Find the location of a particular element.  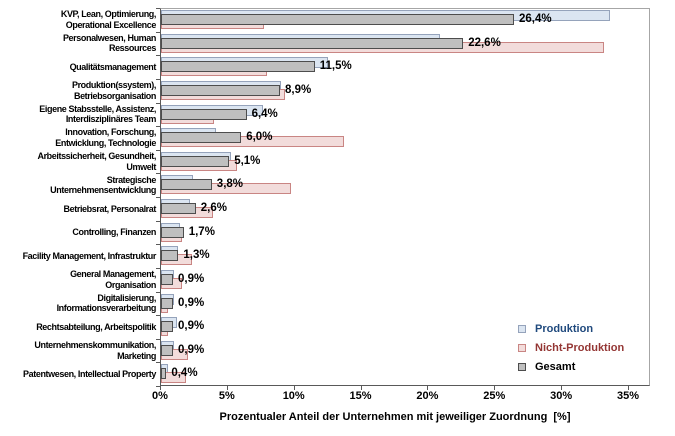

category-label: Qualitätsmanagement is located at coordinates (78, 67).